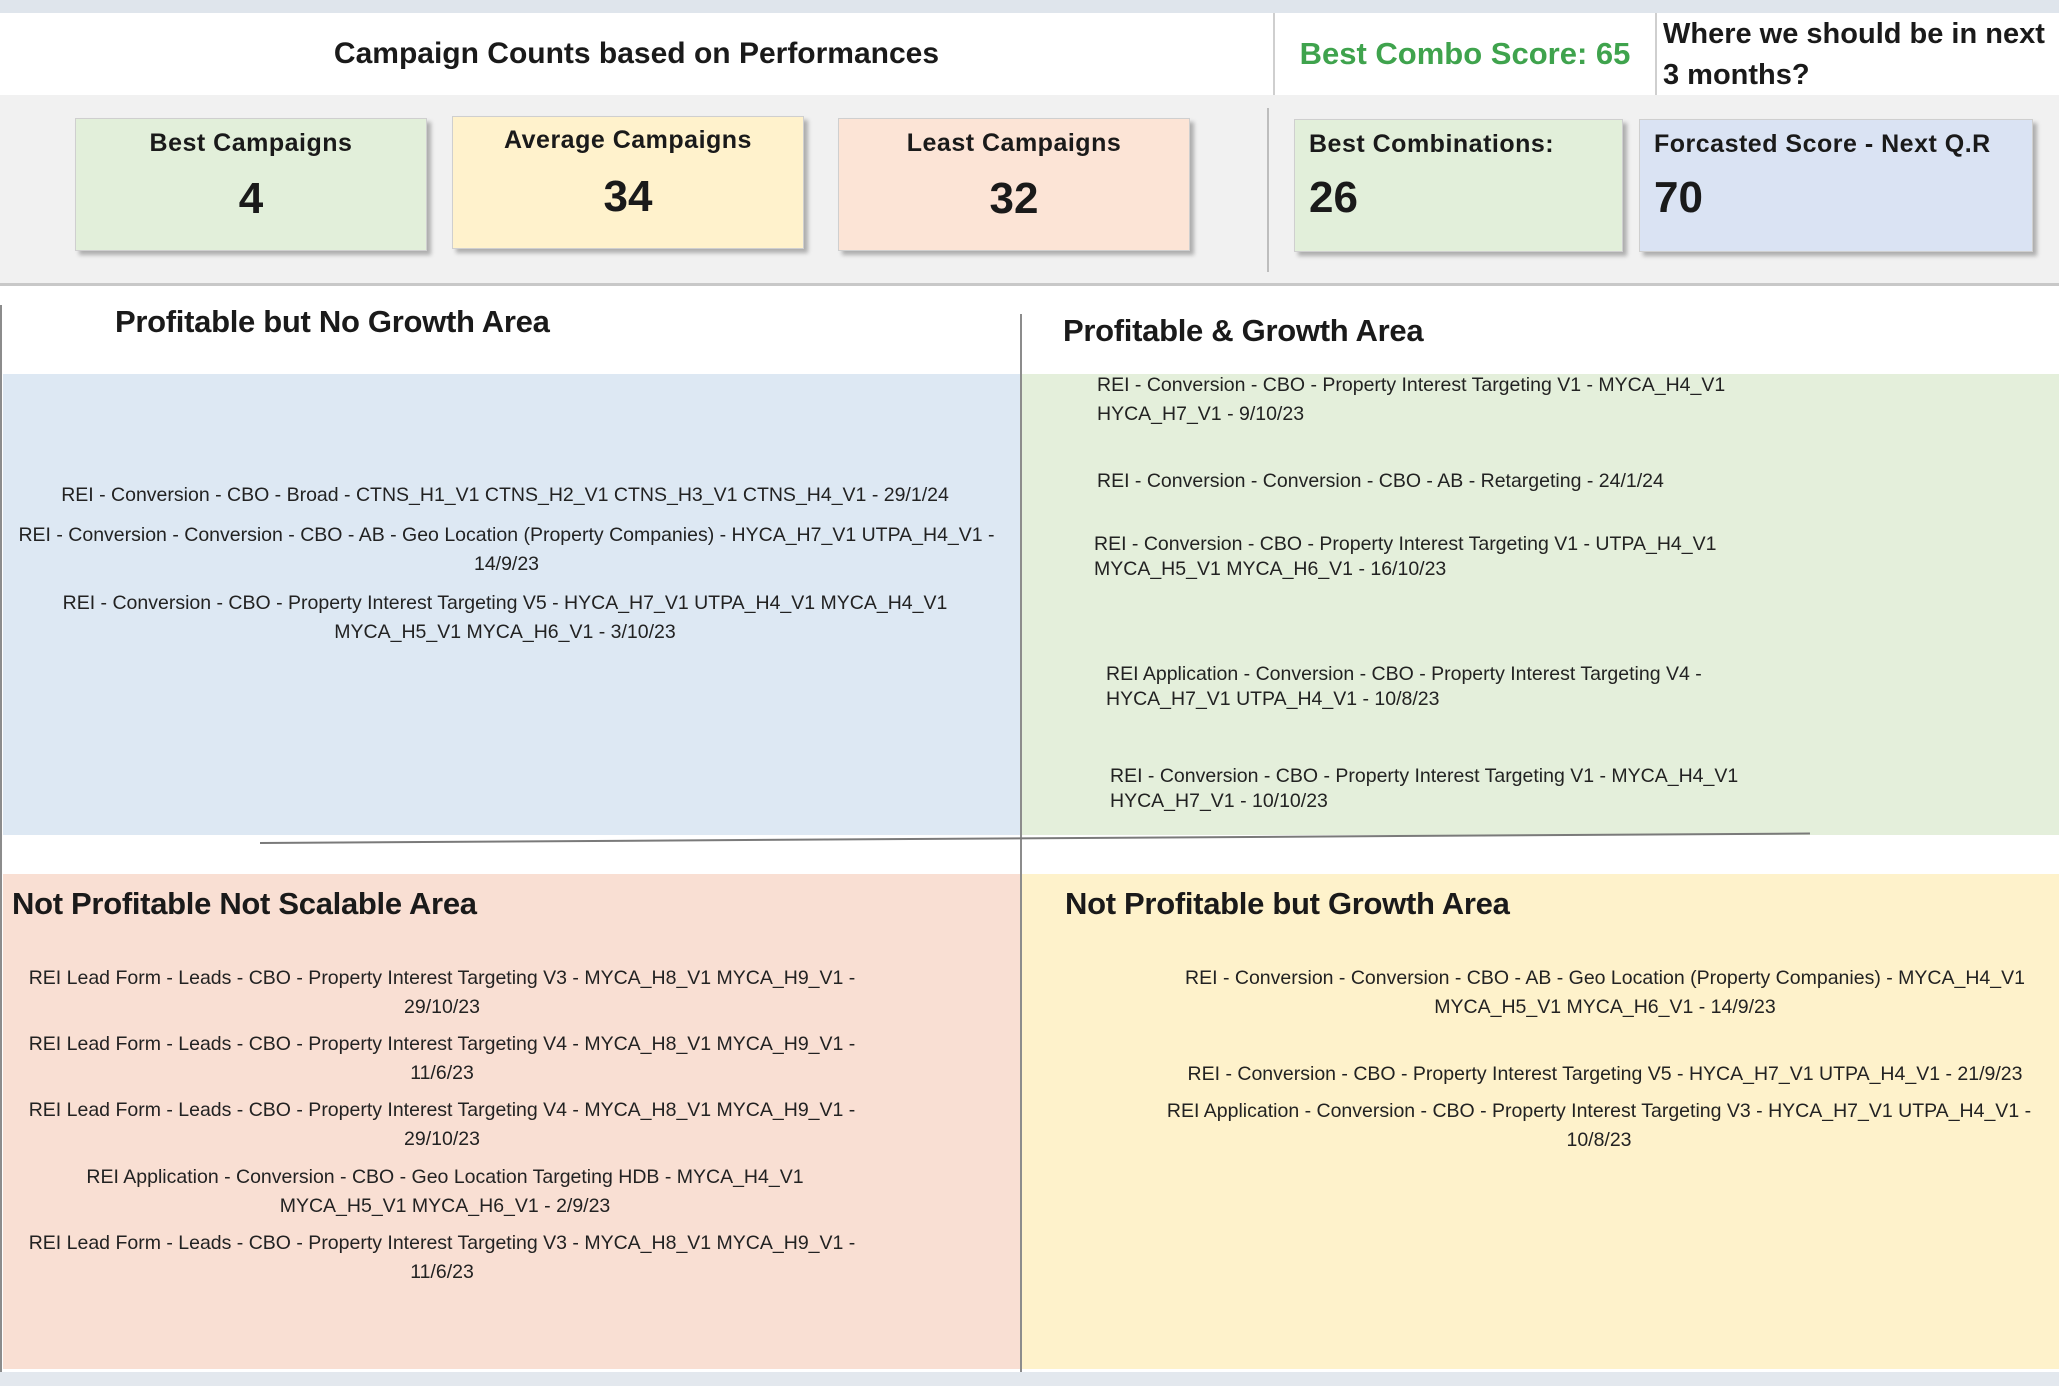 This screenshot has height=1386, width=2059. I want to click on forecast-question-line1: Where we should be in next, so click(1854, 34).